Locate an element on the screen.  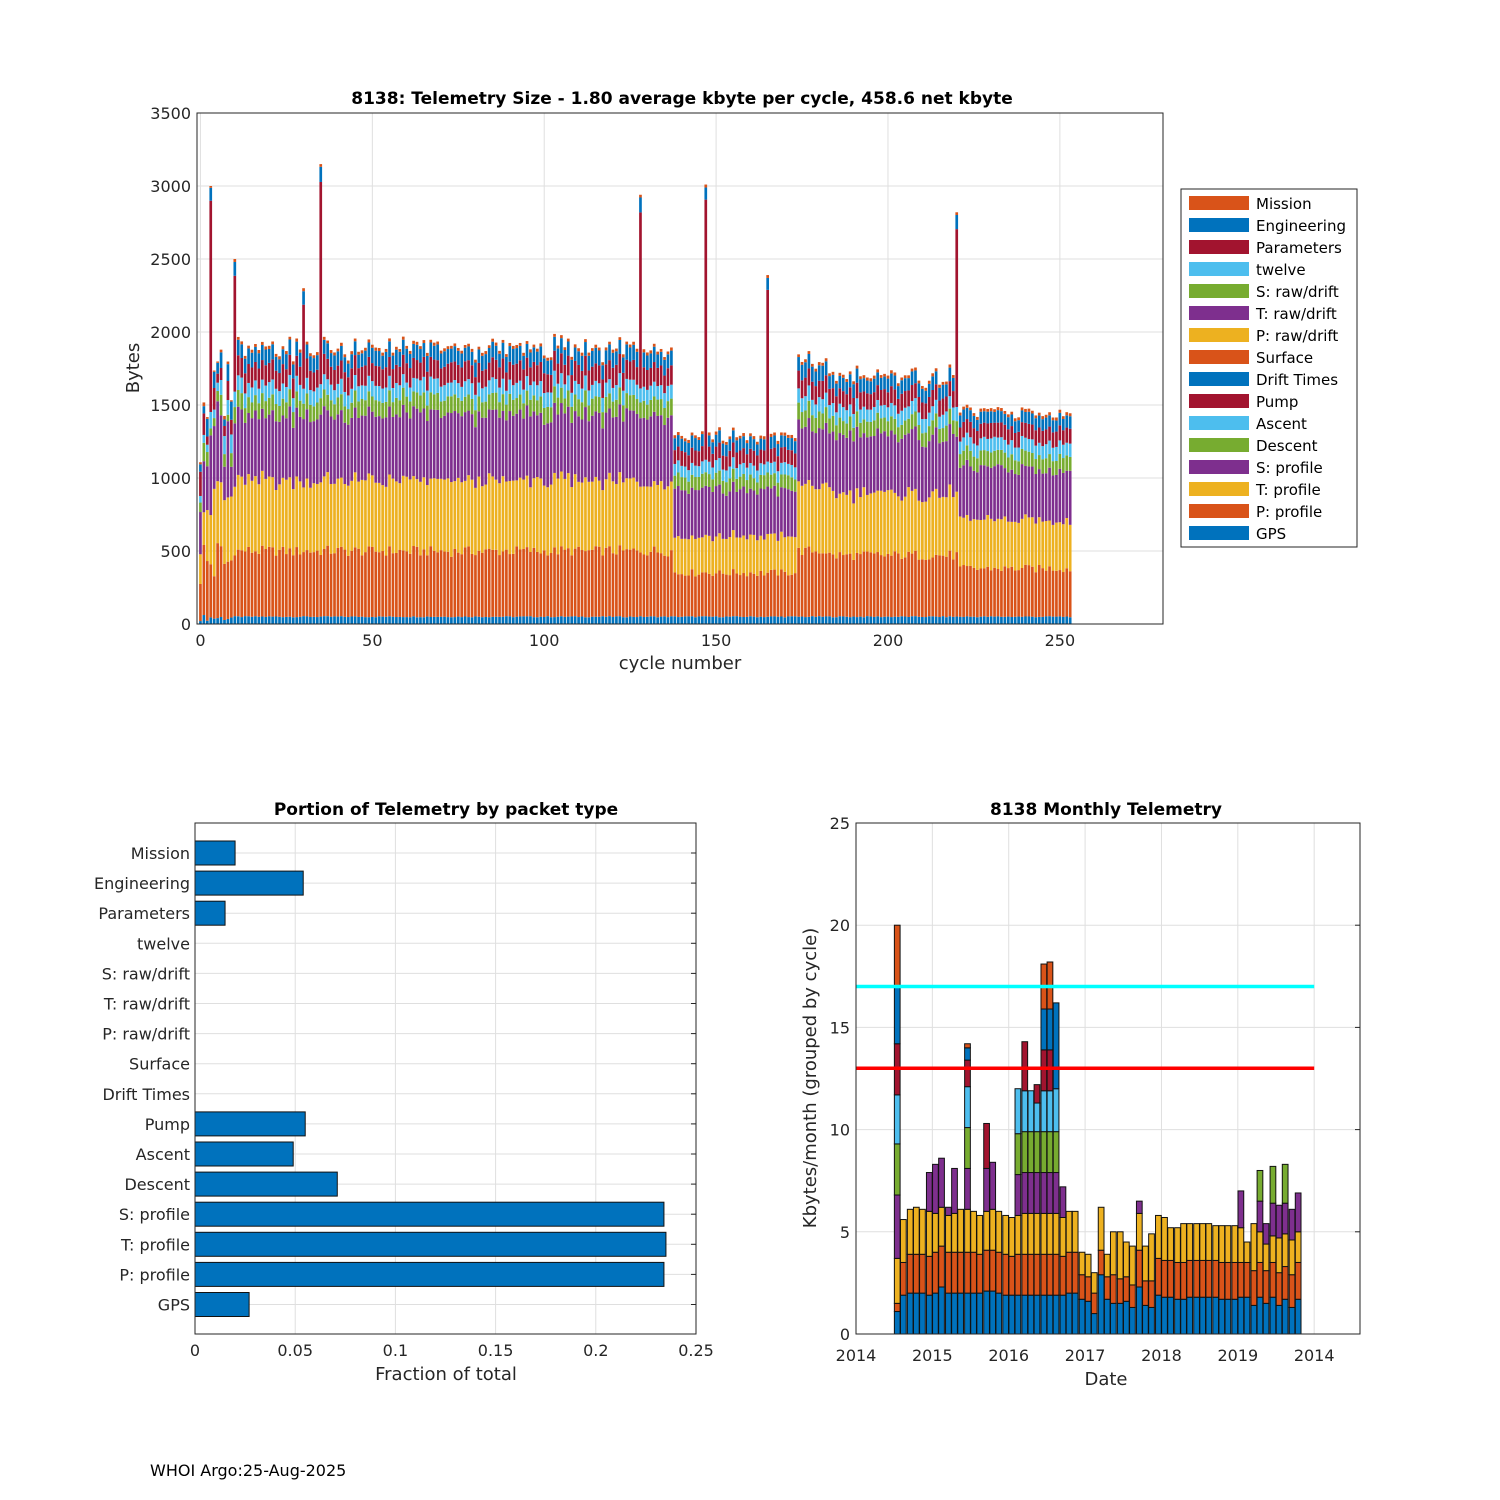
telemetry-size-xlabel: cycle number is located at coordinates (680, 663).